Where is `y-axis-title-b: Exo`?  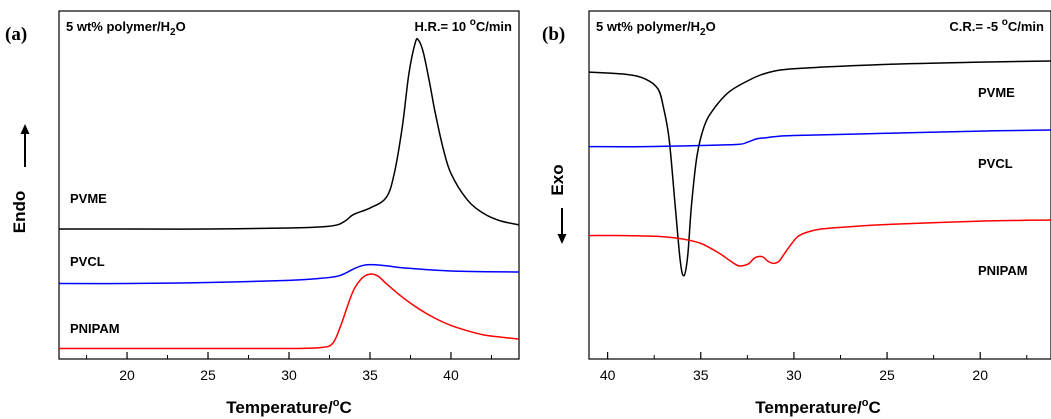
y-axis-title-b: Exo is located at coordinates (557, 179).